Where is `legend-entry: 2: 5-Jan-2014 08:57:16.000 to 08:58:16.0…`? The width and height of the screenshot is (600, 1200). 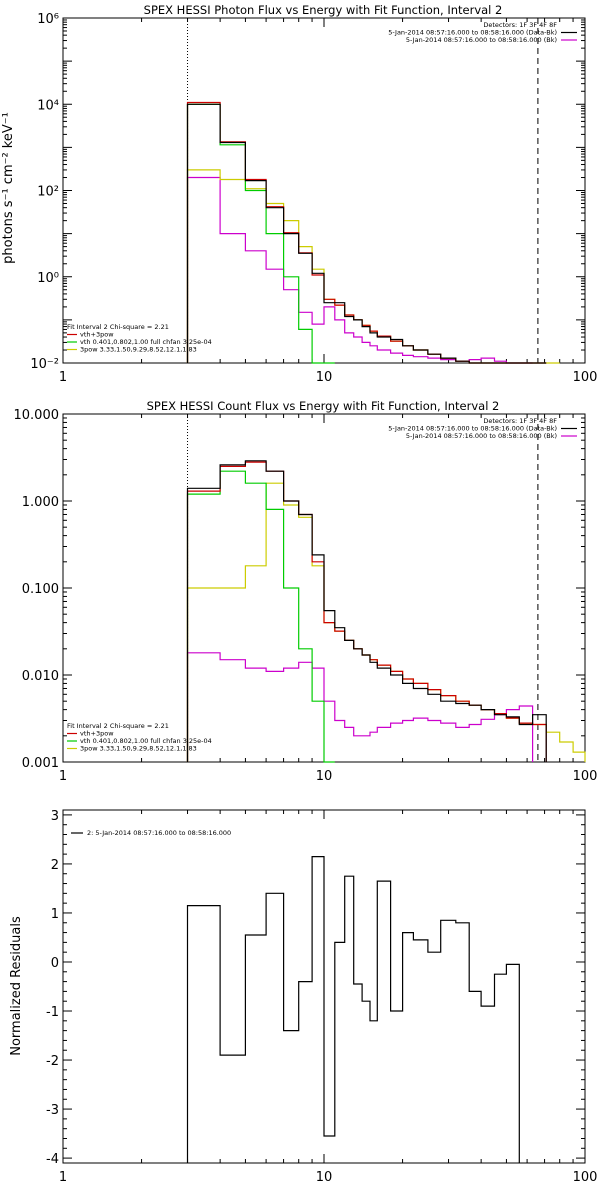 legend-entry: 2: 5-Jan-2014 08:57:16.000 to 08:58:16.0… is located at coordinates (159, 833).